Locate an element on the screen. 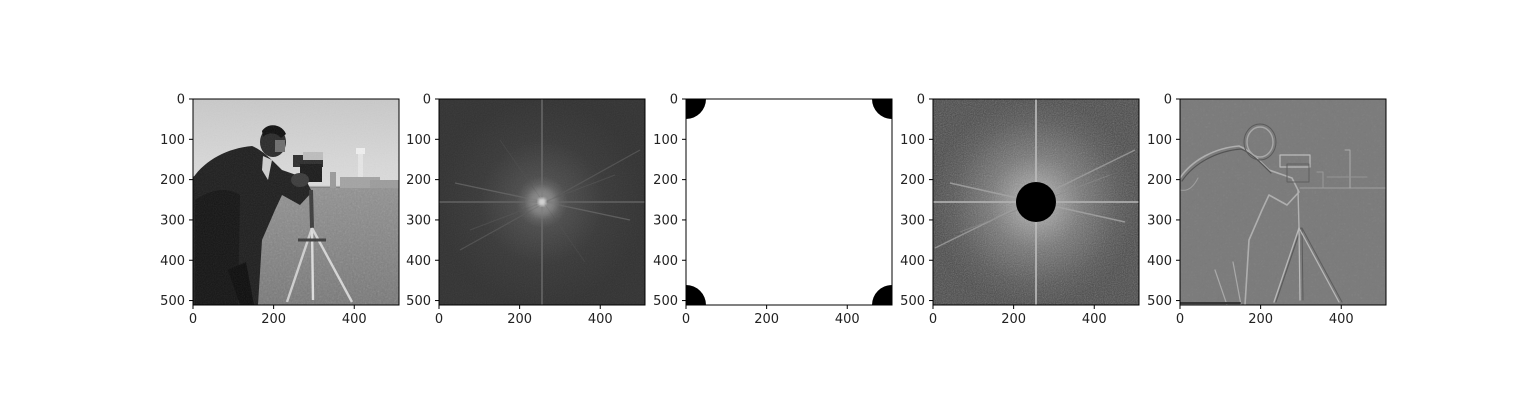 This screenshot has width=1540, height=400. axes-4: 0 200 400 0 100 200 300 400 500 is located at coordinates (1020, 210).